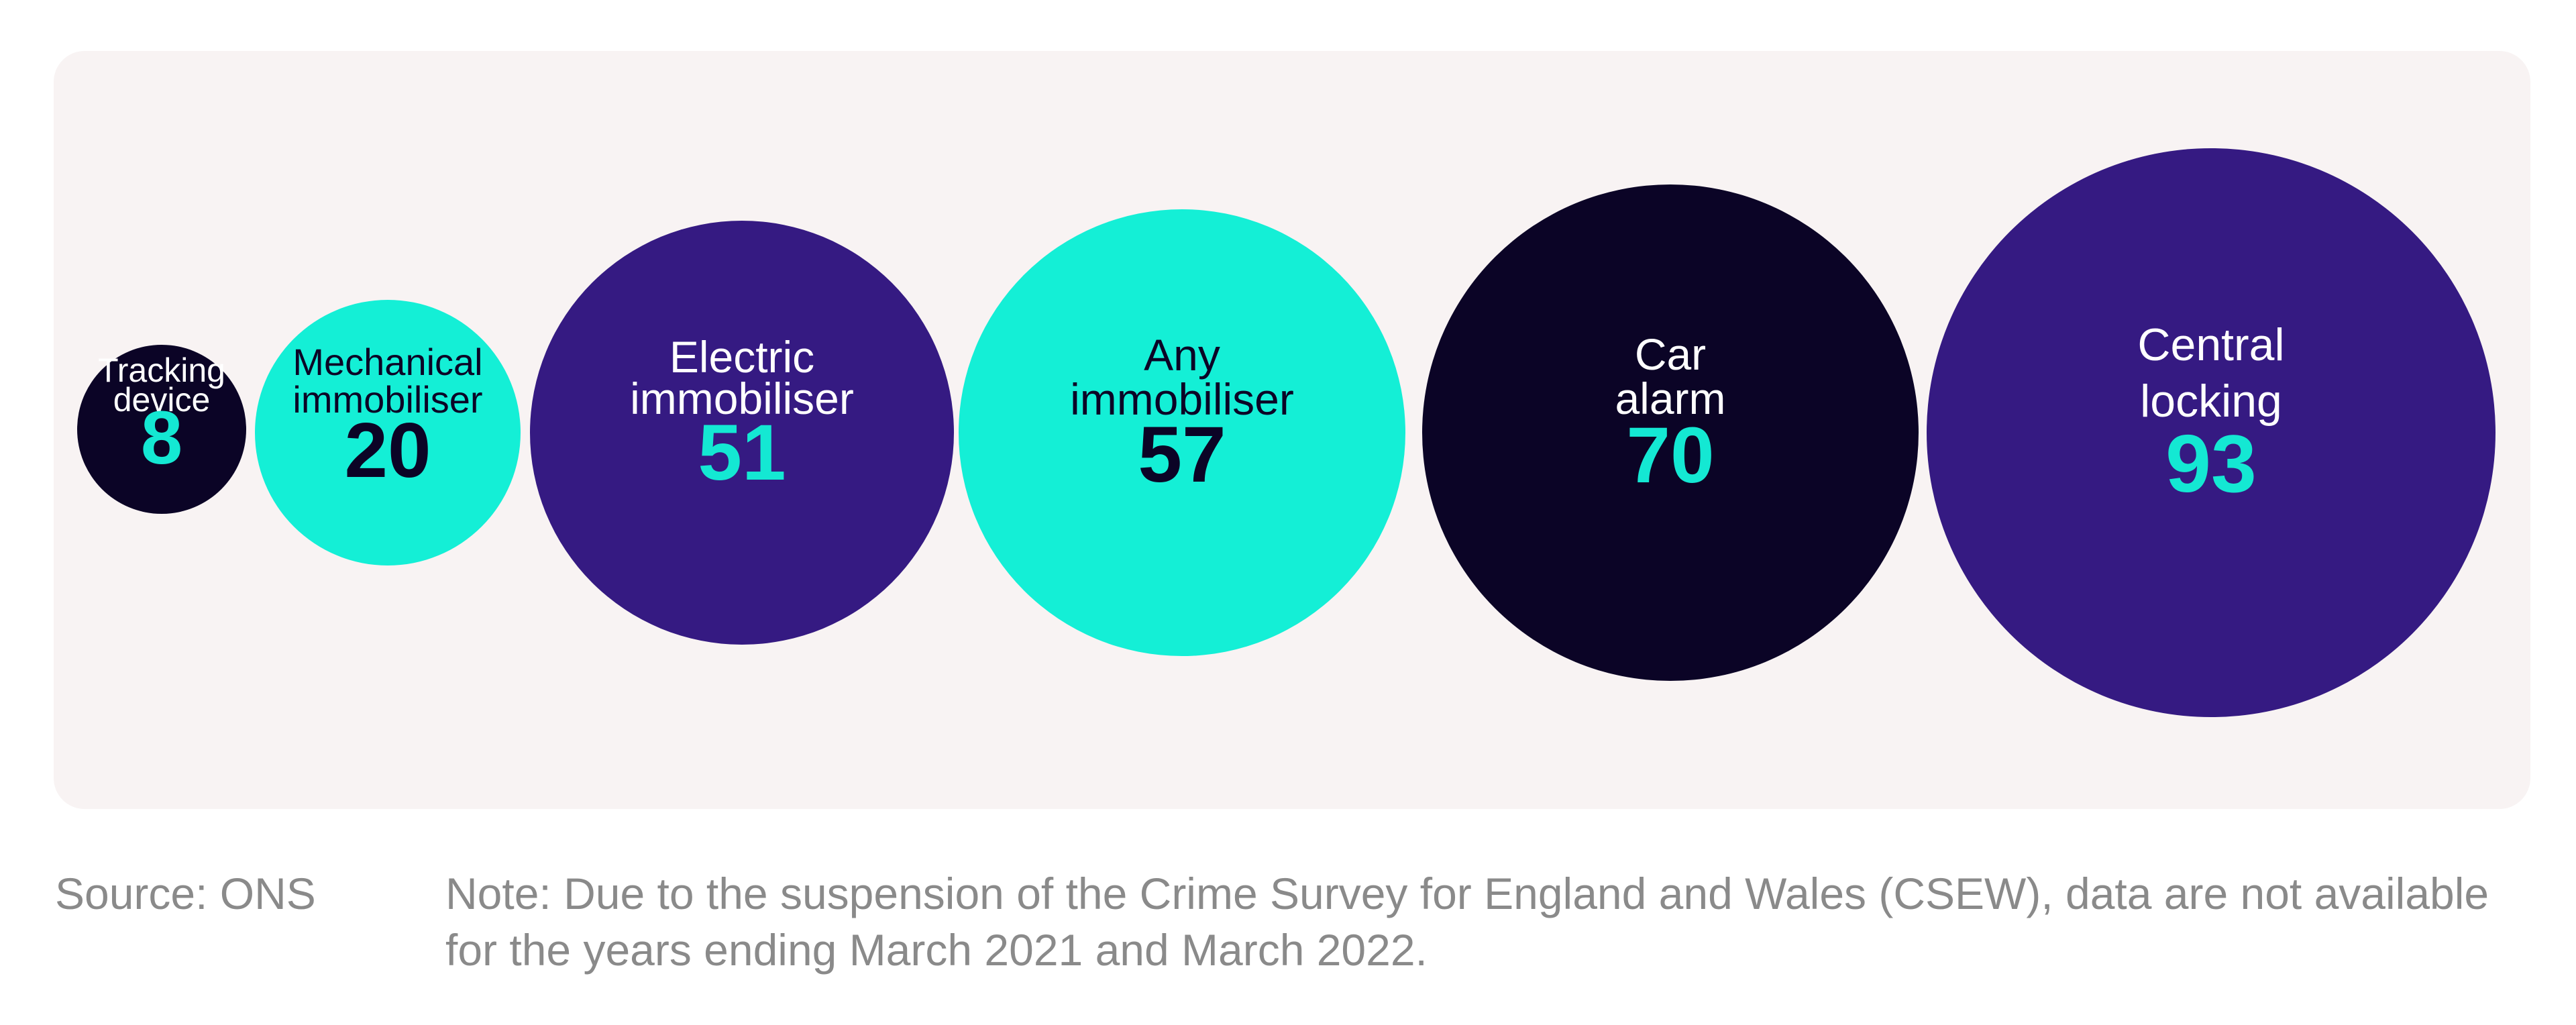 The image size is (2576, 1025). Describe the element at coordinates (742, 453) in the screenshot. I see `bubble-value: 51` at that location.